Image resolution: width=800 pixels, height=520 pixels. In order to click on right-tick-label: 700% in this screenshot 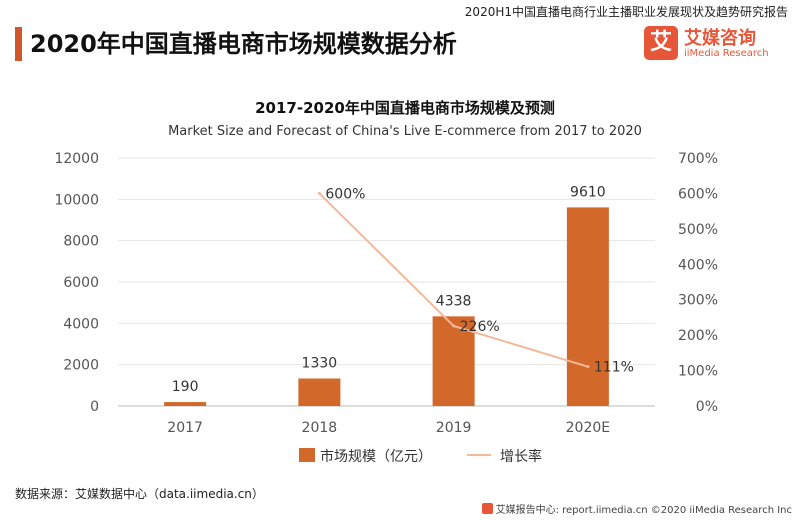, I will do `click(698, 159)`.